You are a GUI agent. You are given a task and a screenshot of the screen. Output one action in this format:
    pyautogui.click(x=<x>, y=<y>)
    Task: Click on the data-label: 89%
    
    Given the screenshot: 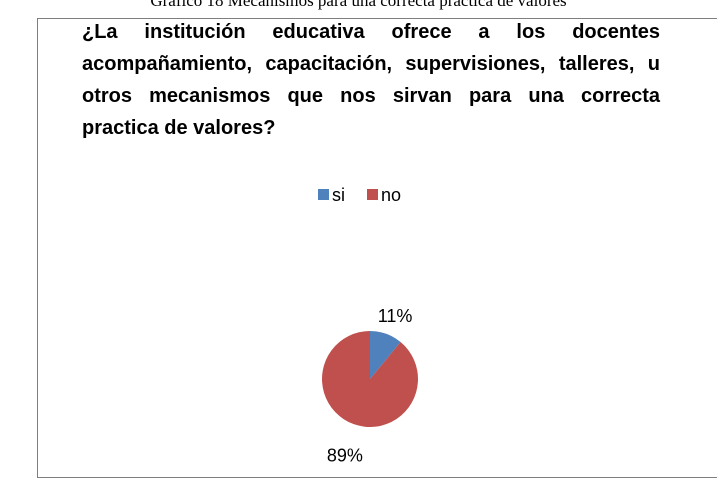 What is the action you would take?
    pyautogui.click(x=345, y=454)
    